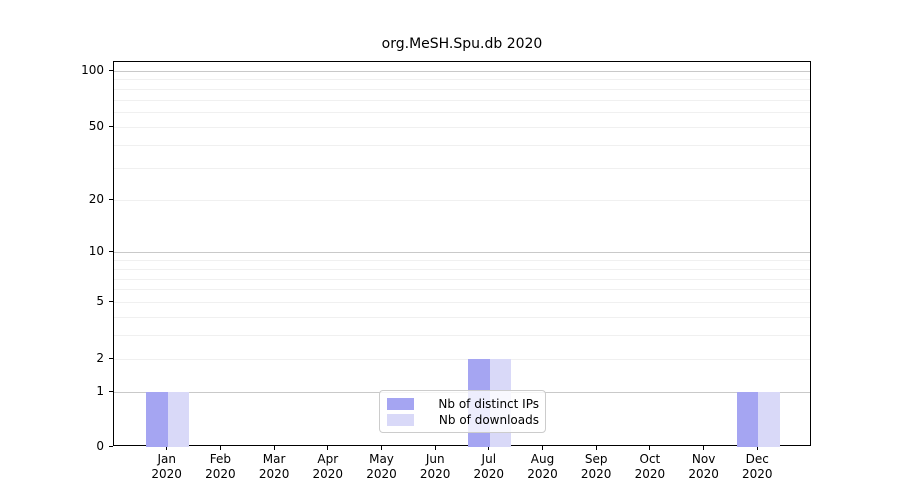 This screenshot has height=500, width=900. I want to click on x-axis-tick-label-month: Jun, so click(435, 459).